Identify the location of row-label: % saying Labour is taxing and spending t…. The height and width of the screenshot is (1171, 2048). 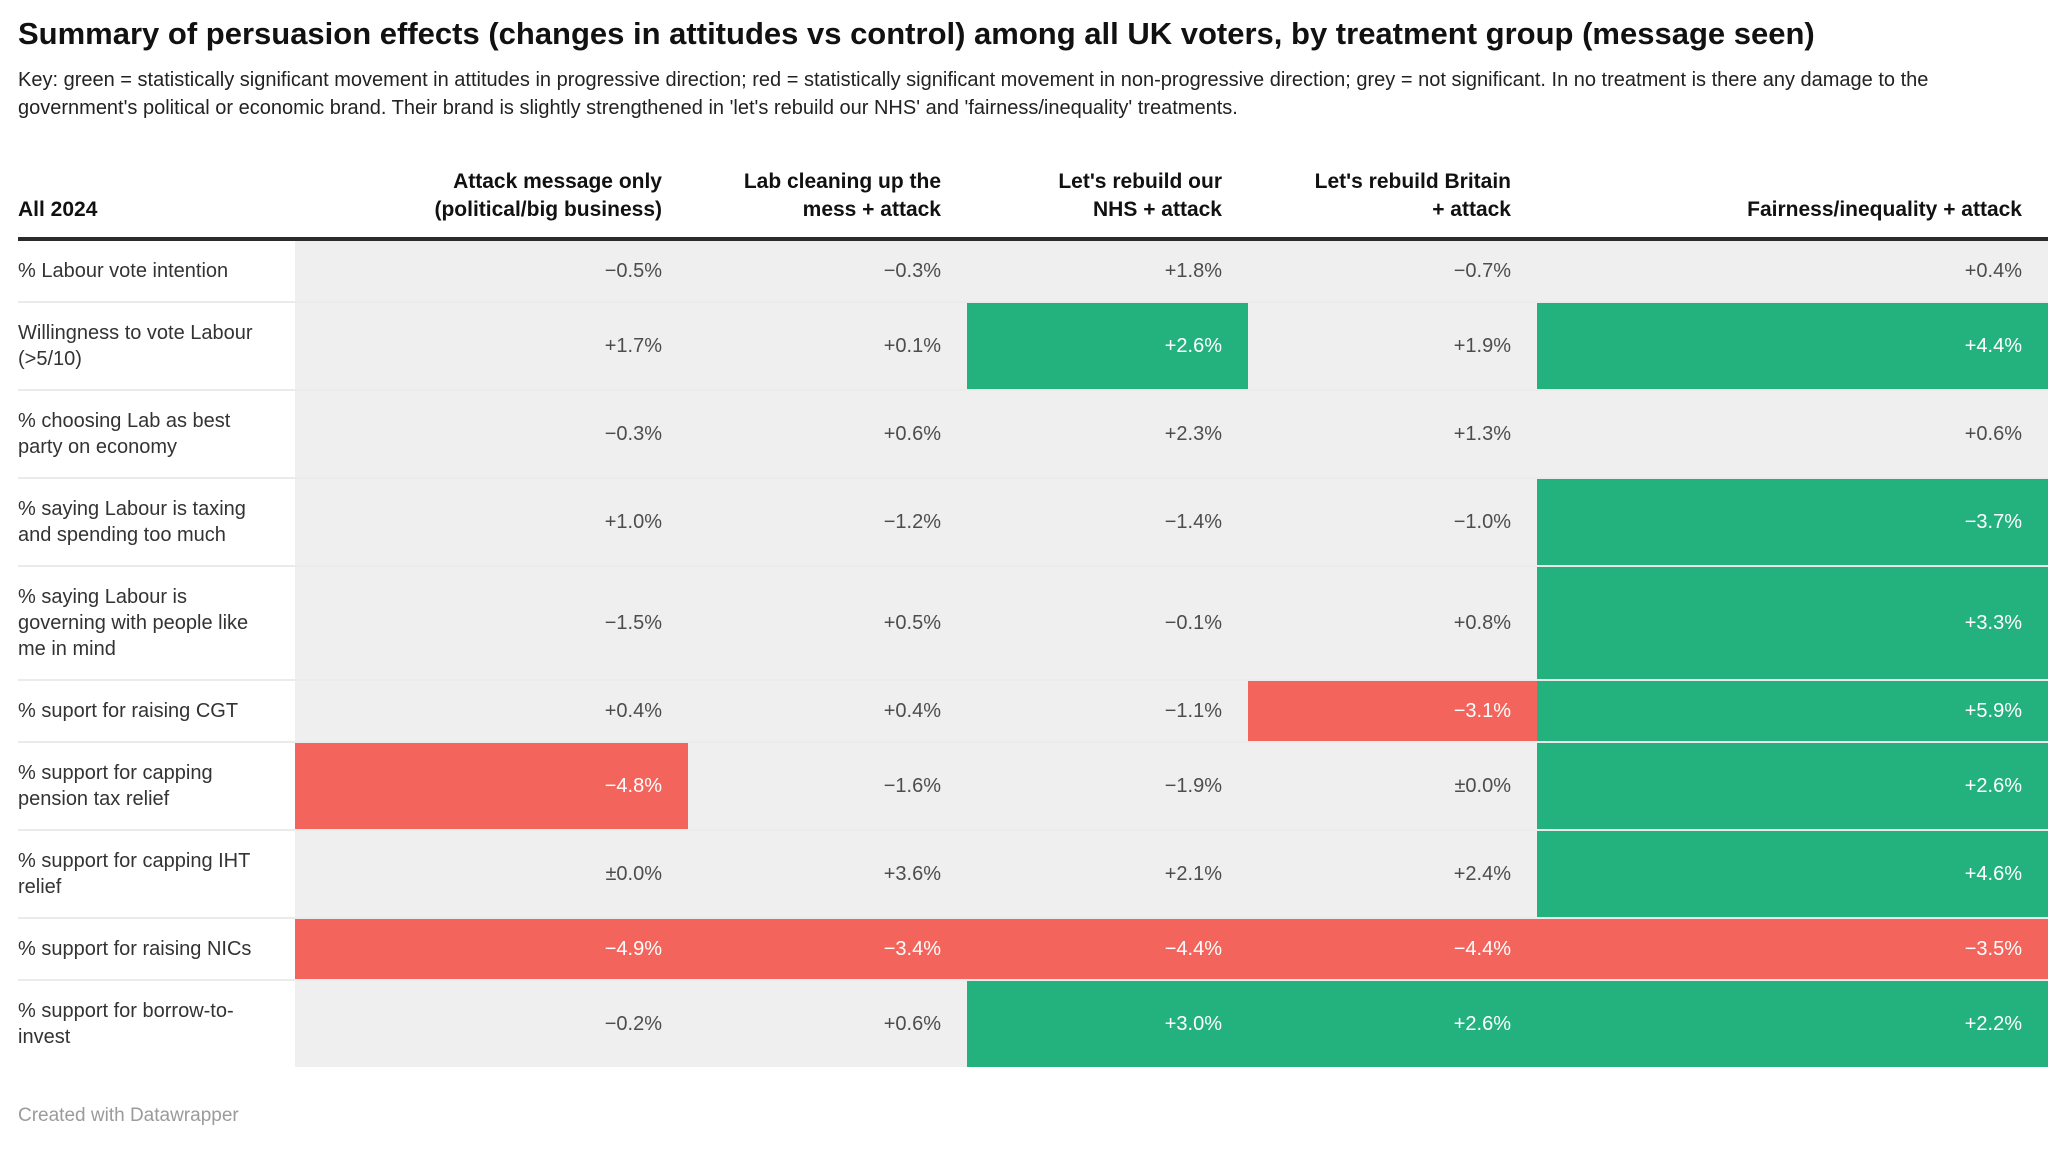
(156, 522).